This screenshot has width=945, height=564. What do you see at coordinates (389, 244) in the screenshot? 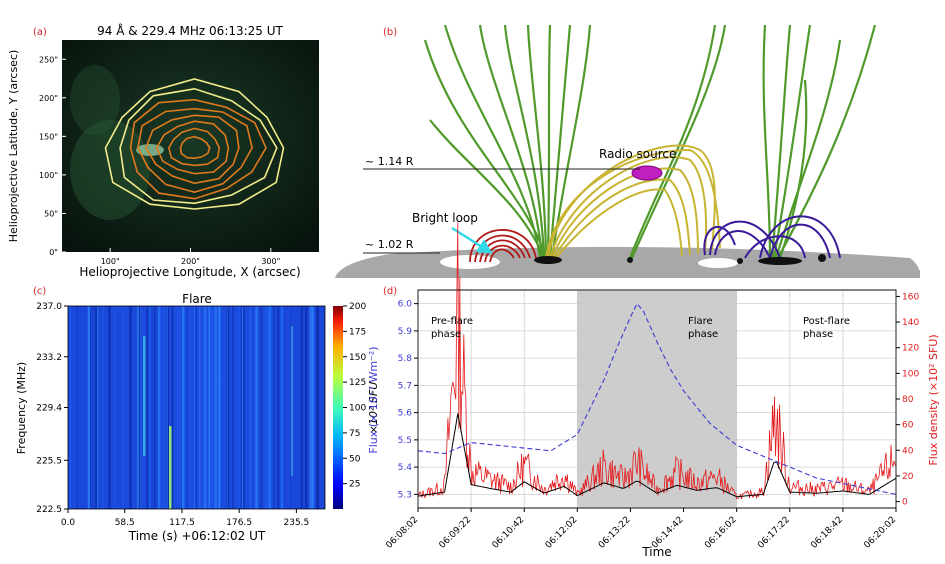
I see `label-1-02: ~ 1.02 R` at bounding box center [389, 244].